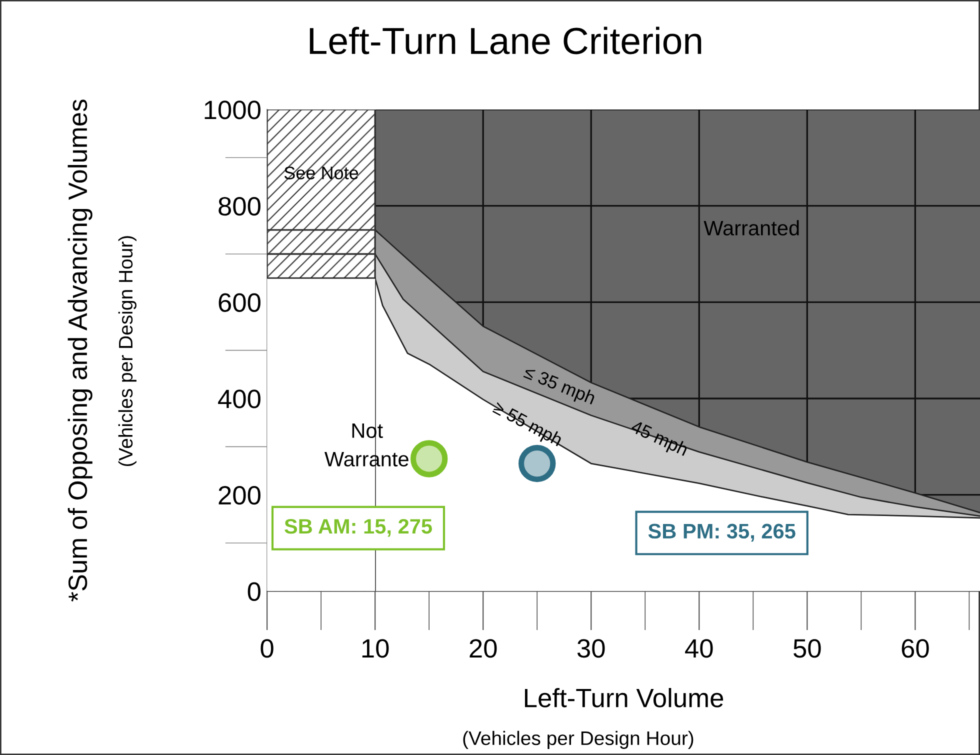 This screenshot has width=980, height=755. I want to click on y-tick-label: 0, so click(254, 591).